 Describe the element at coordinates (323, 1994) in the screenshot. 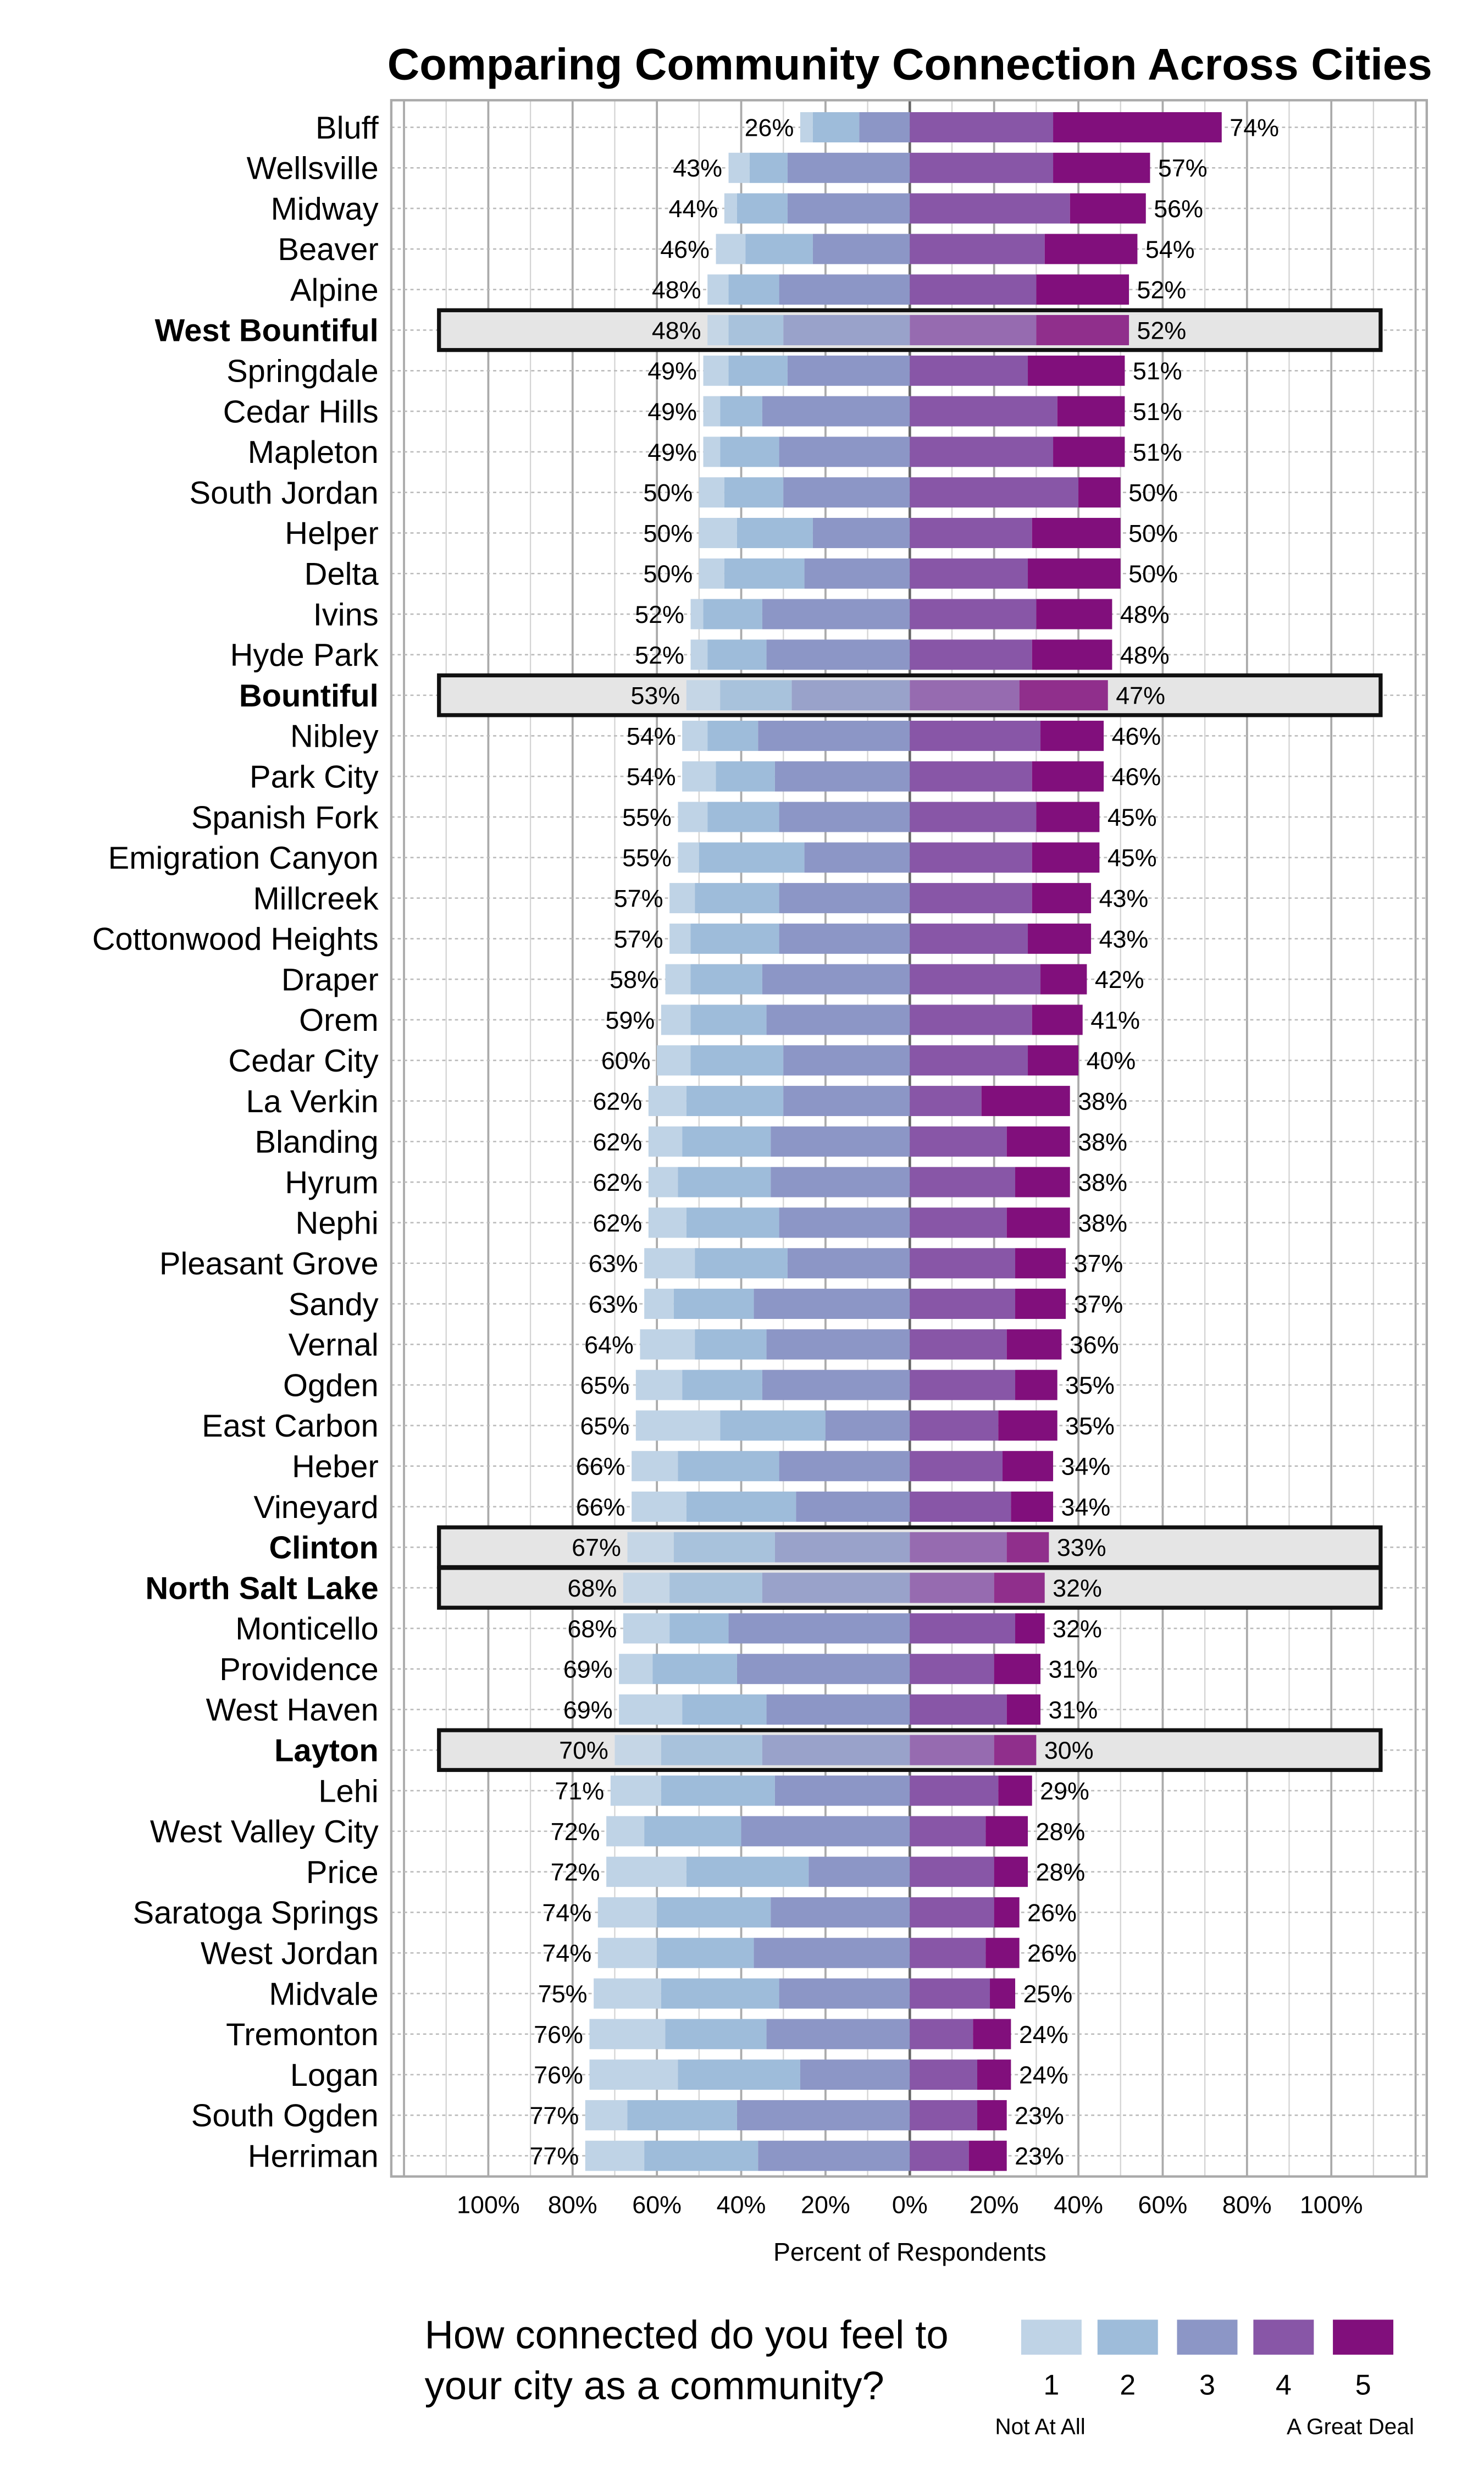

I see `city-label: Midvale` at that location.